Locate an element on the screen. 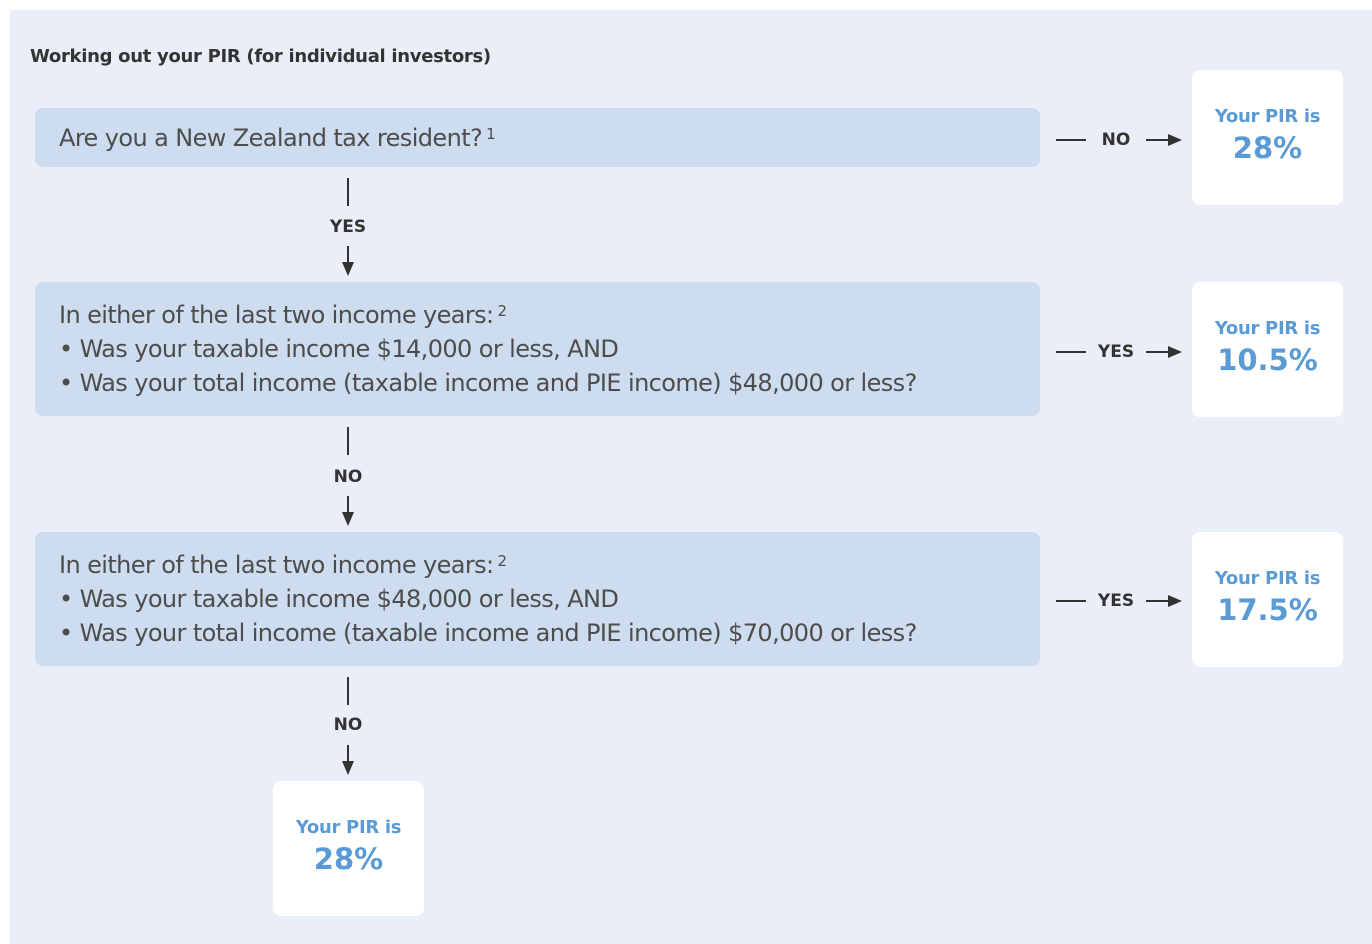 The image size is (1372, 944). result-rate: 17.5% is located at coordinates (1267, 610).